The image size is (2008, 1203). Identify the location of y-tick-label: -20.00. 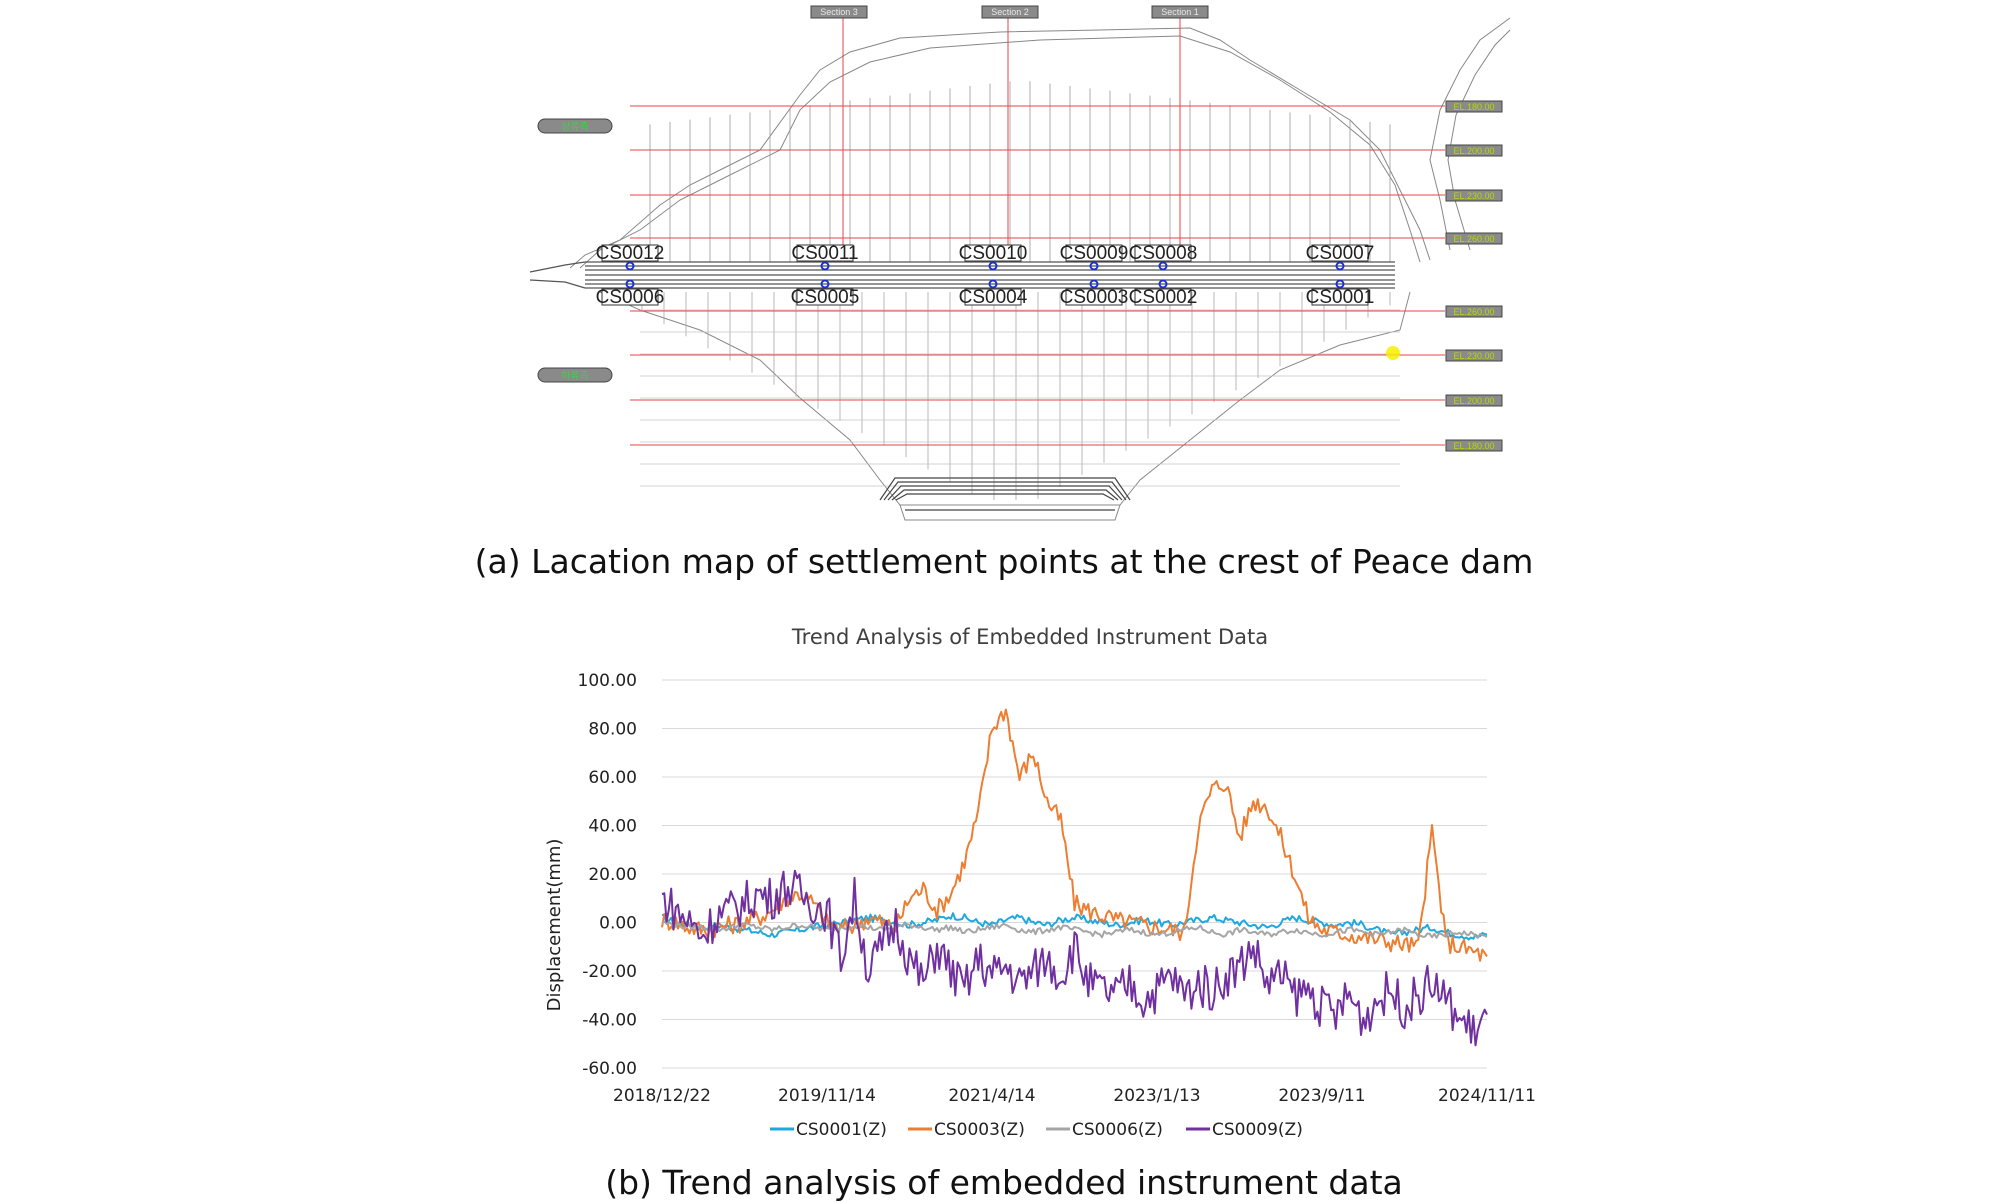
(609, 972).